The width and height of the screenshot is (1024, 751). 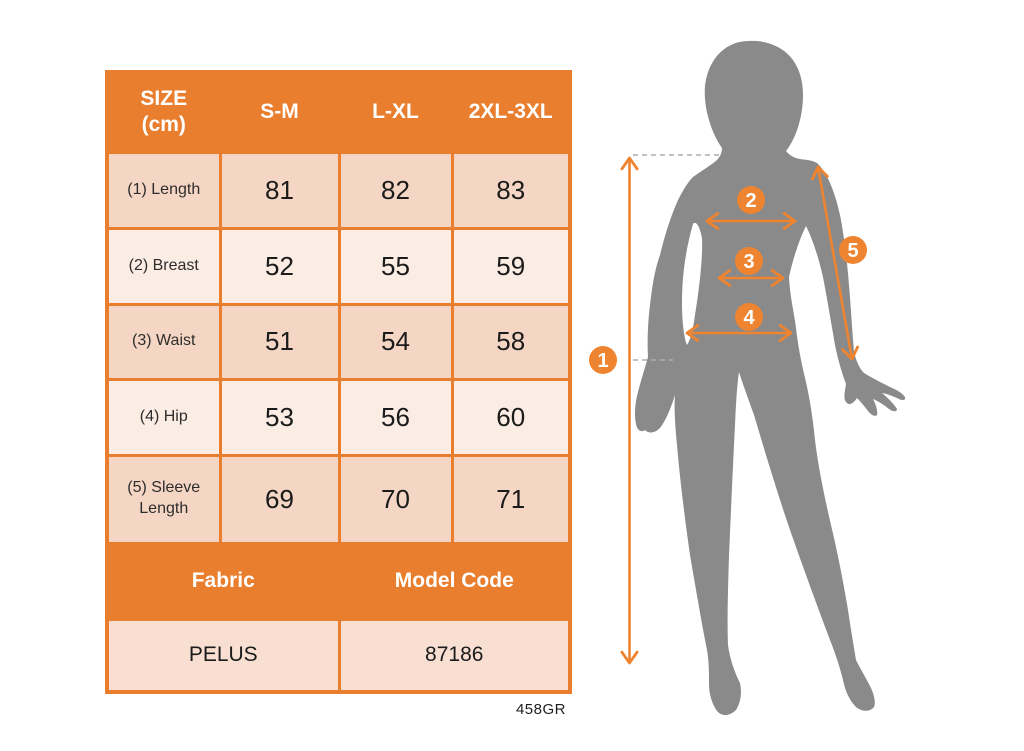 I want to click on column-header-s-m: S-M, so click(x=279, y=112).